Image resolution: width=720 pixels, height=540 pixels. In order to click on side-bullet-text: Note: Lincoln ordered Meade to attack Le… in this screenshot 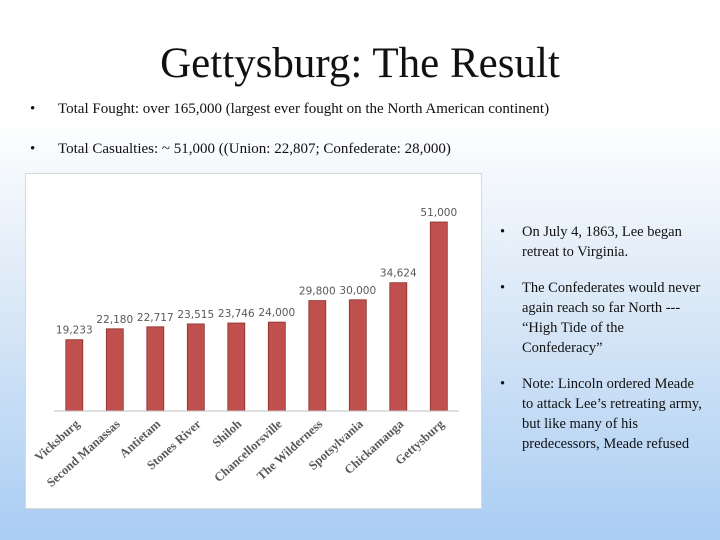, I will do `click(612, 414)`.